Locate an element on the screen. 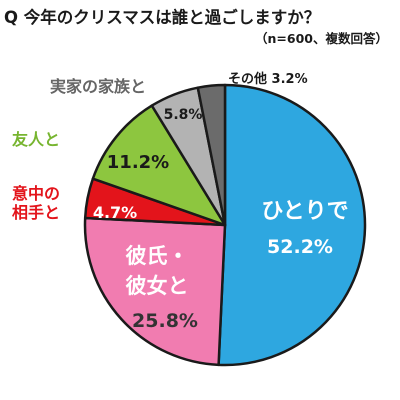 This screenshot has width=400, height=400. slice-value-alone: 52.2% is located at coordinates (300, 247).